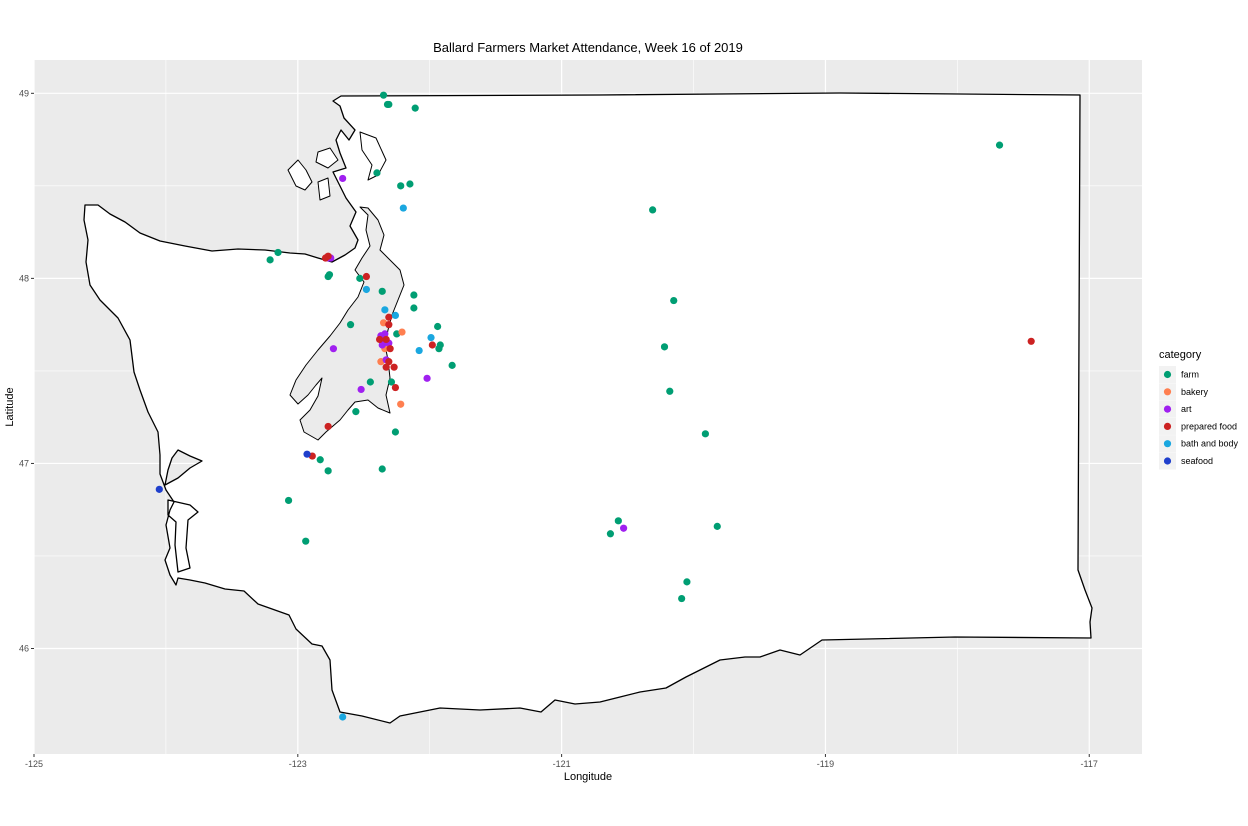 This screenshot has width=1248, height=826. What do you see at coordinates (10, 406) in the screenshot?
I see `y-axis-title: Latitude` at bounding box center [10, 406].